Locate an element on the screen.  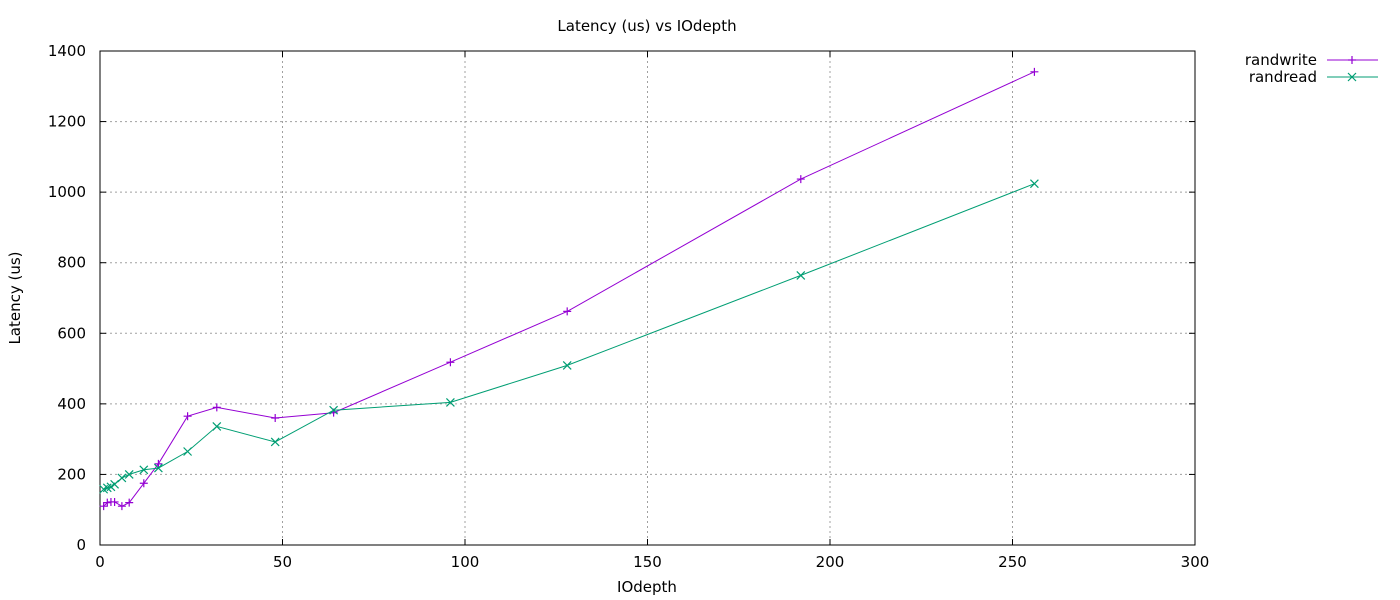
legend-label: randread is located at coordinates (1283, 77).